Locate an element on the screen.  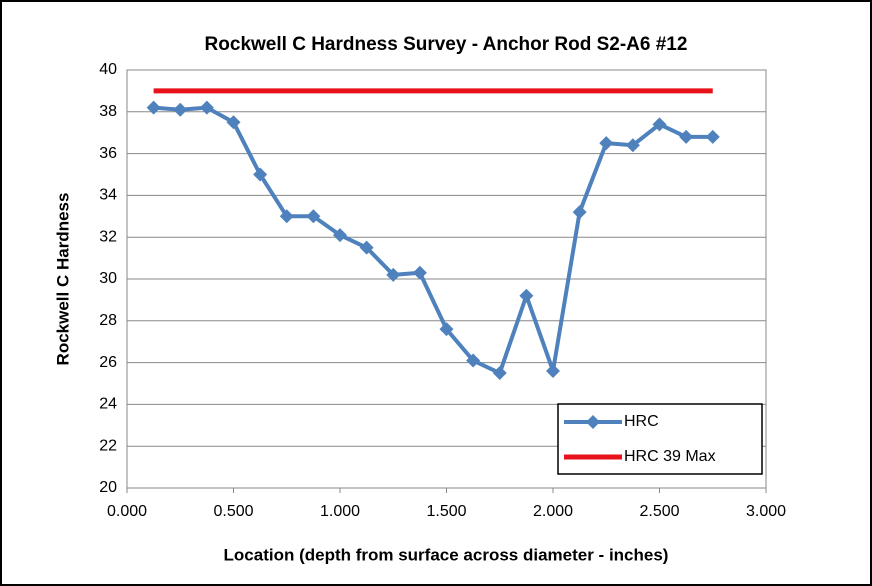
y-tick-label: 28 is located at coordinates (108, 320).